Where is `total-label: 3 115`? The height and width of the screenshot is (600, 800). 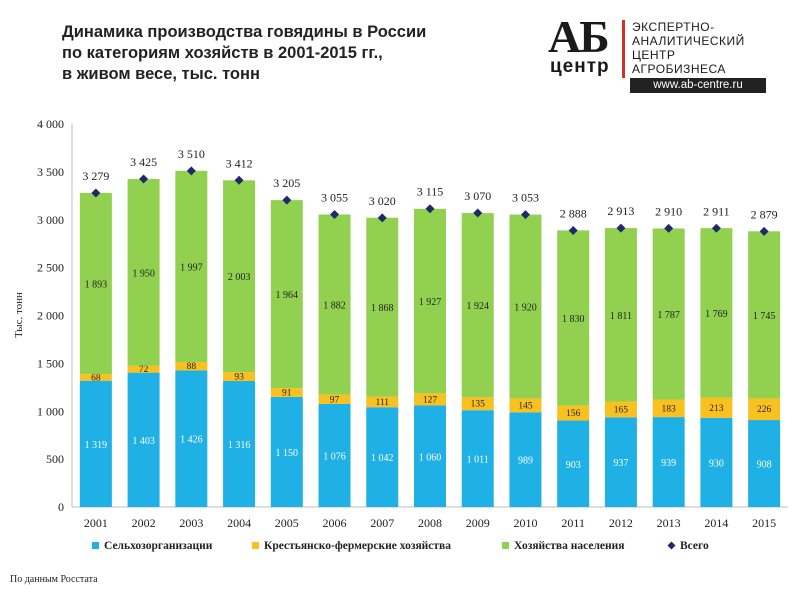 total-label: 3 115 is located at coordinates (430, 192).